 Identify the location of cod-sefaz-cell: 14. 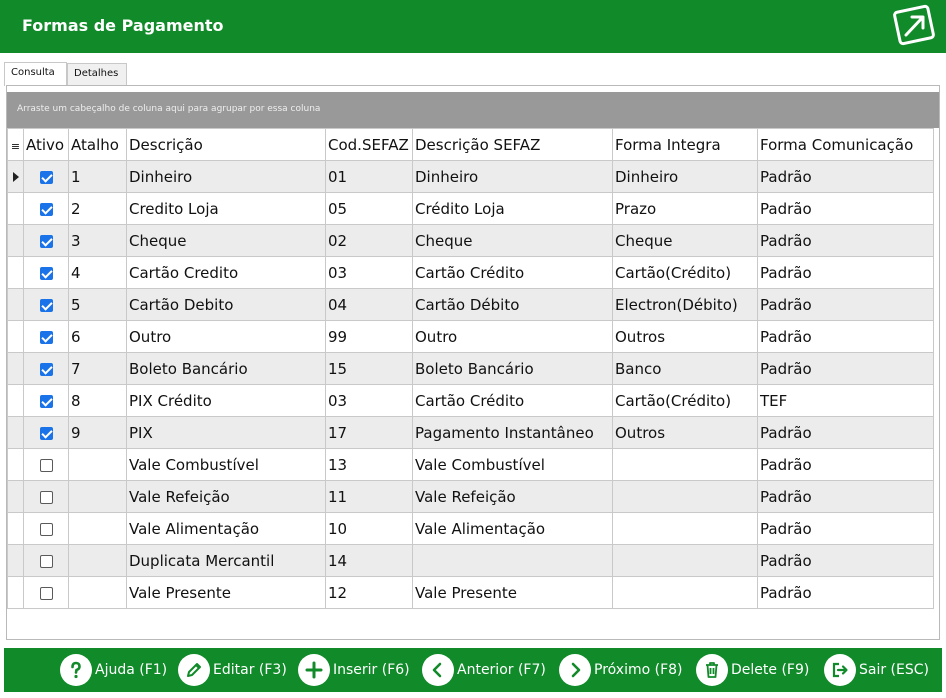
(369, 560).